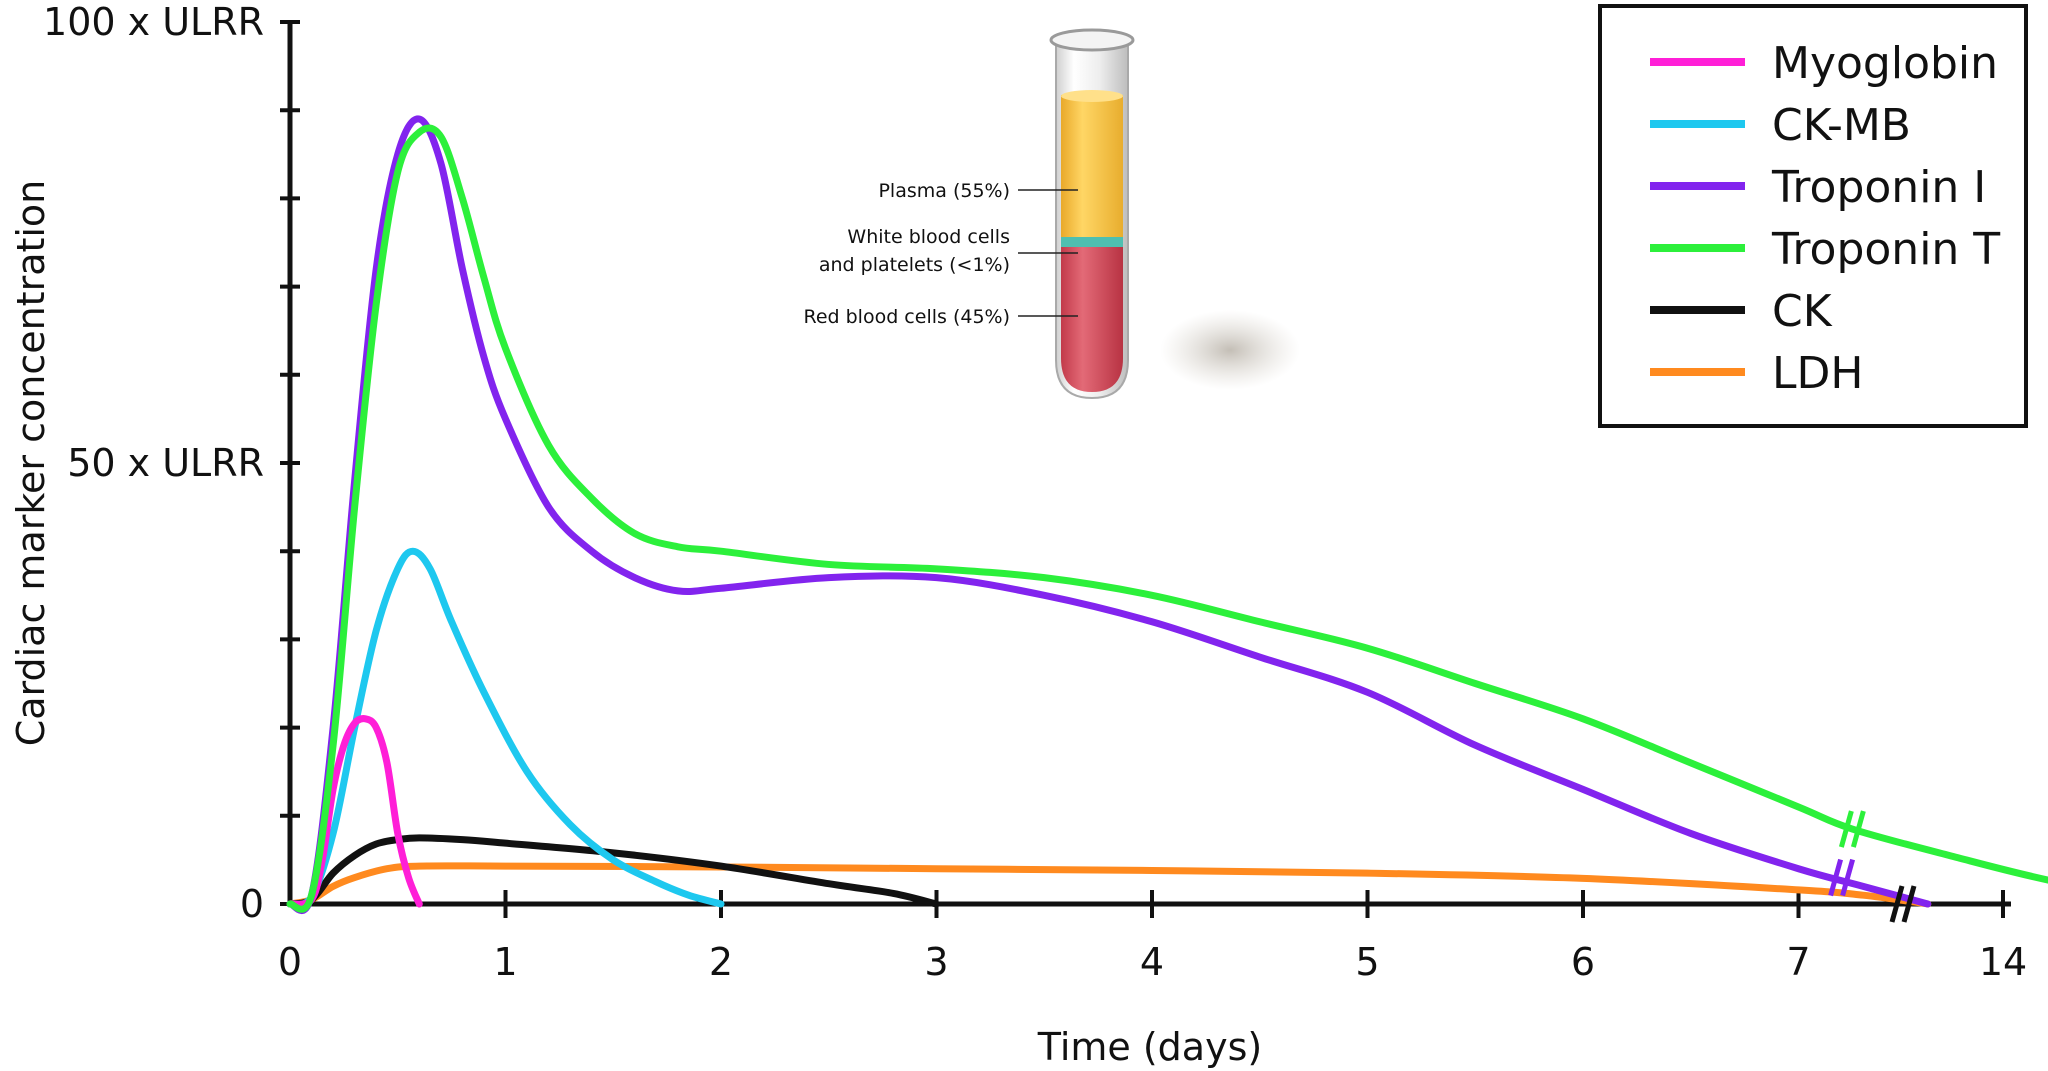 This screenshot has width=2048, height=1071. Describe the element at coordinates (1817, 373) in the screenshot. I see `legend-label: LDH` at that location.